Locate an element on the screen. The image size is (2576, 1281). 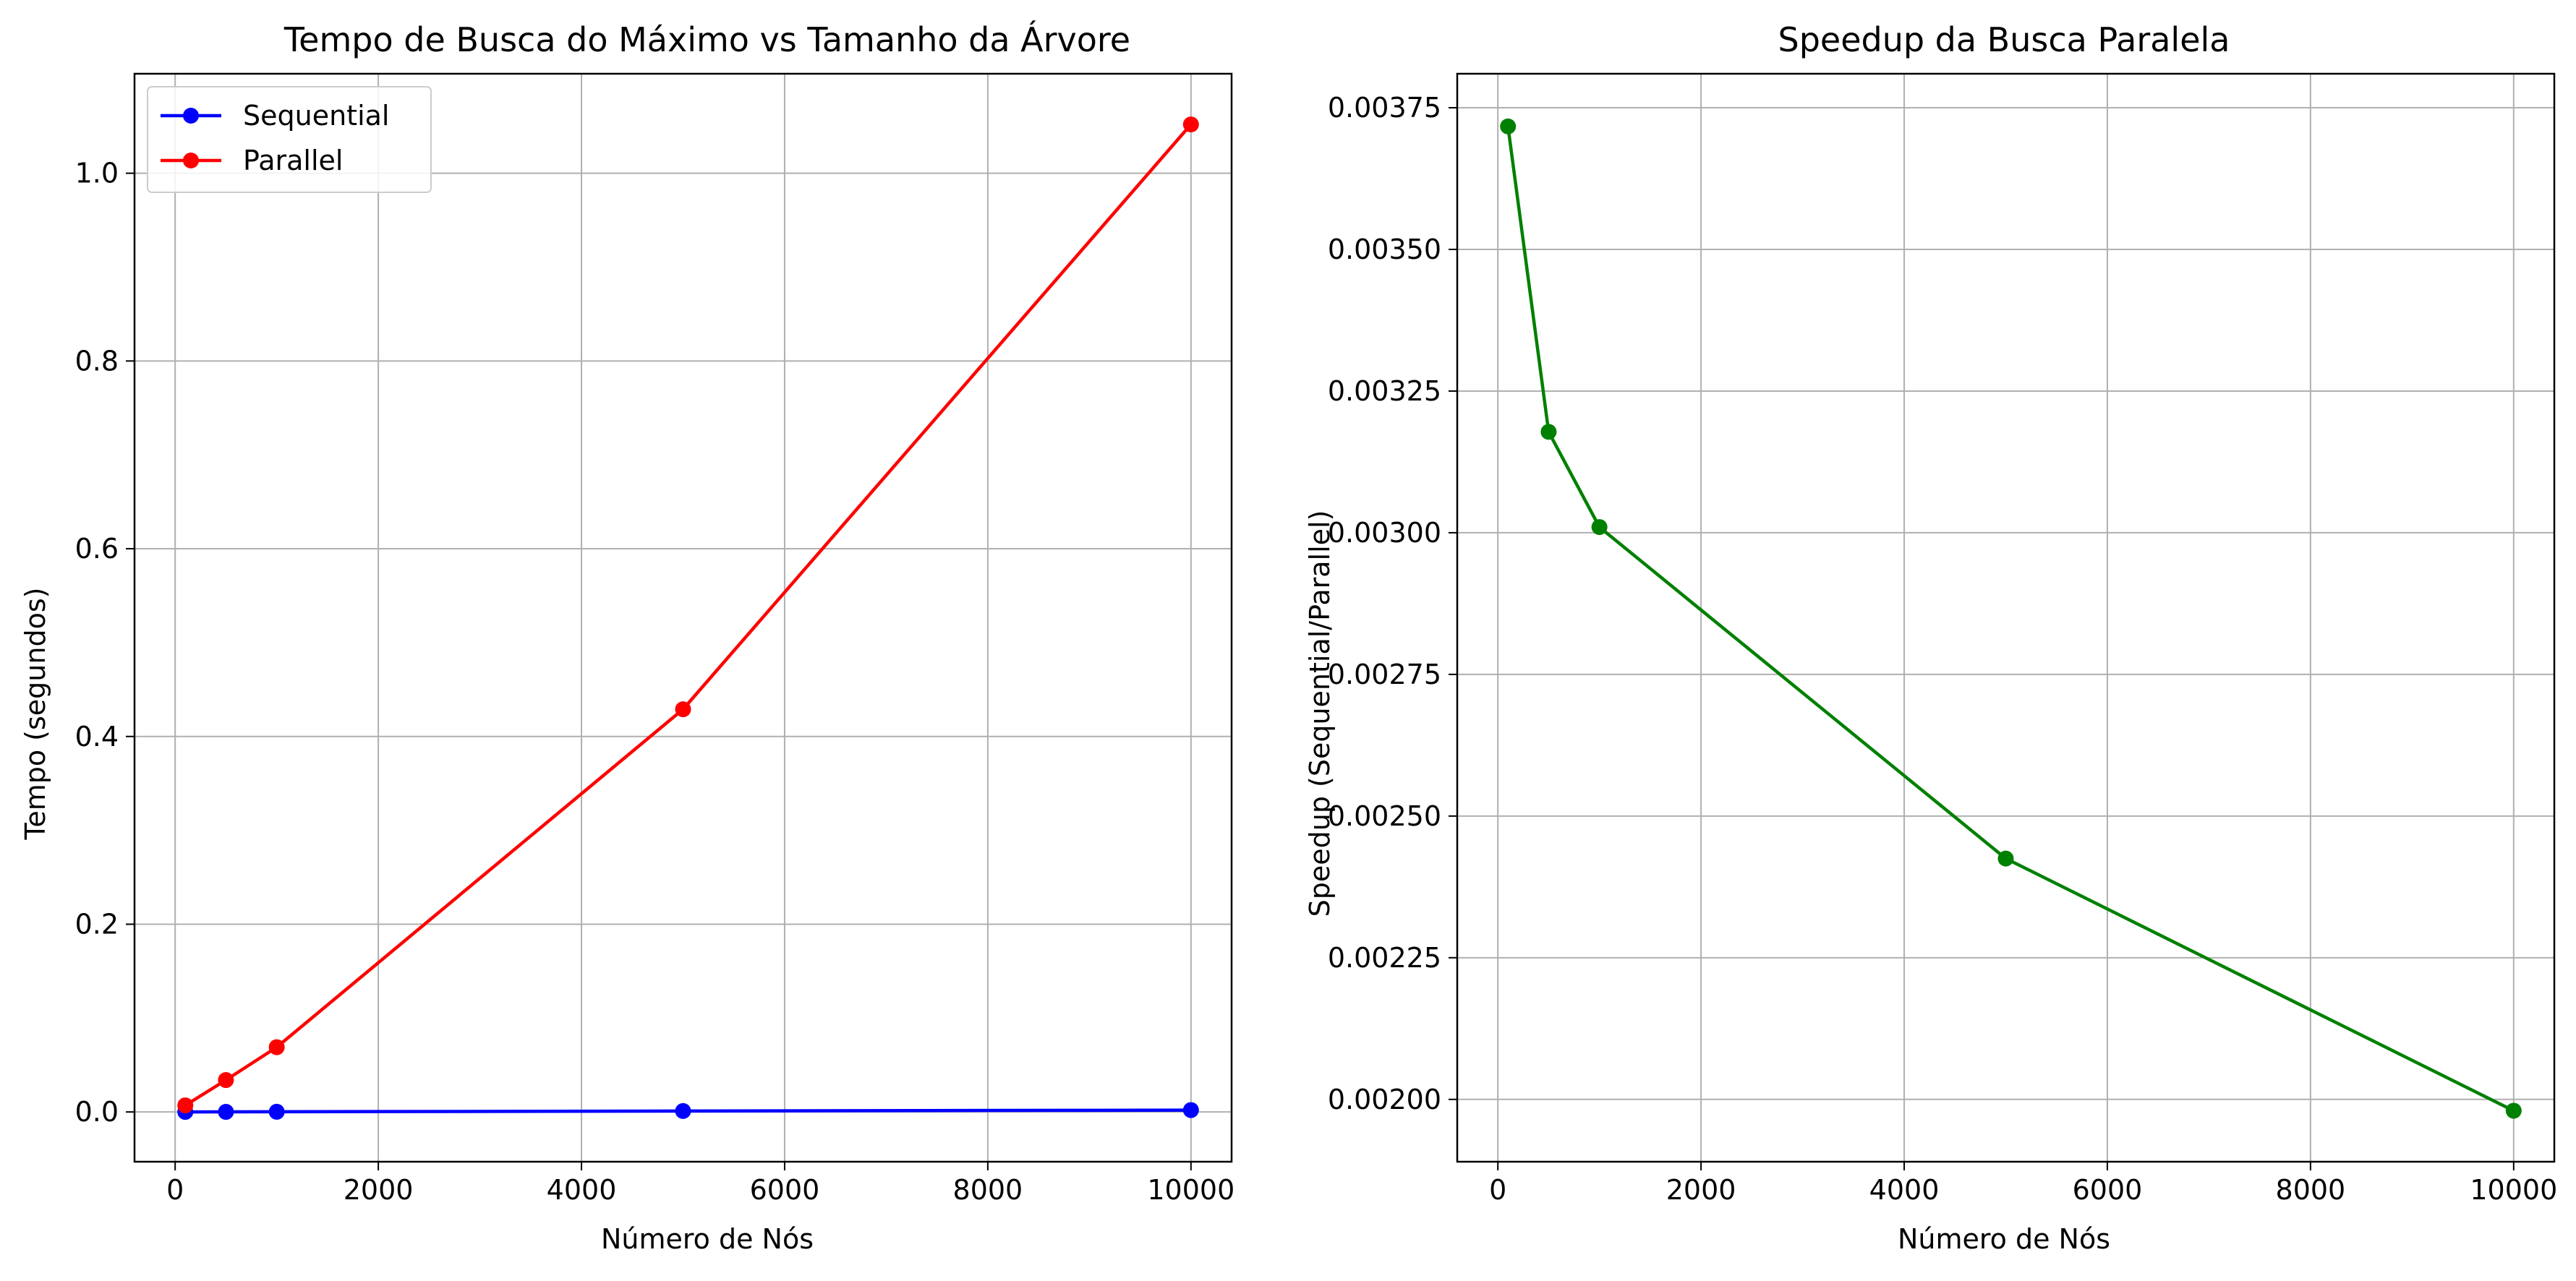
y-tick-label: 0.6 is located at coordinates (97, 549).